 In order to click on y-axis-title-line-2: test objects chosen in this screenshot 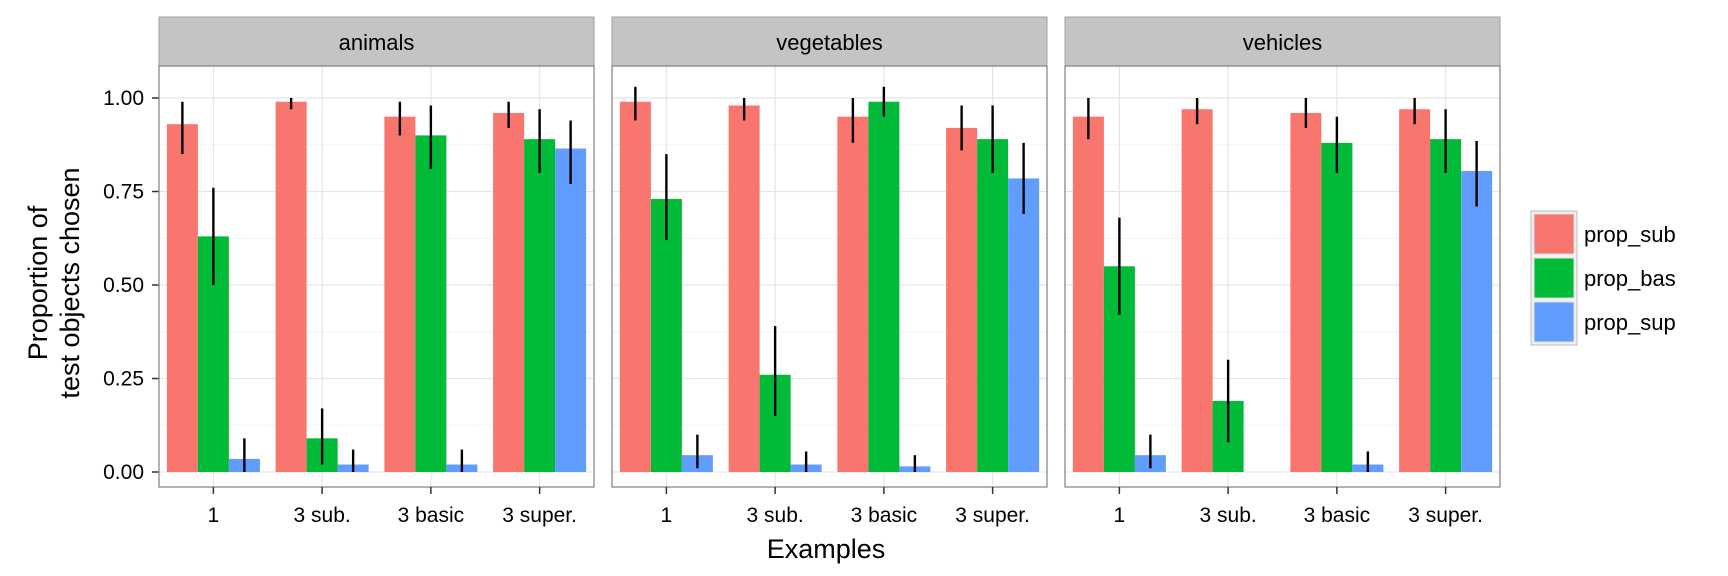, I will do `click(70, 282)`.